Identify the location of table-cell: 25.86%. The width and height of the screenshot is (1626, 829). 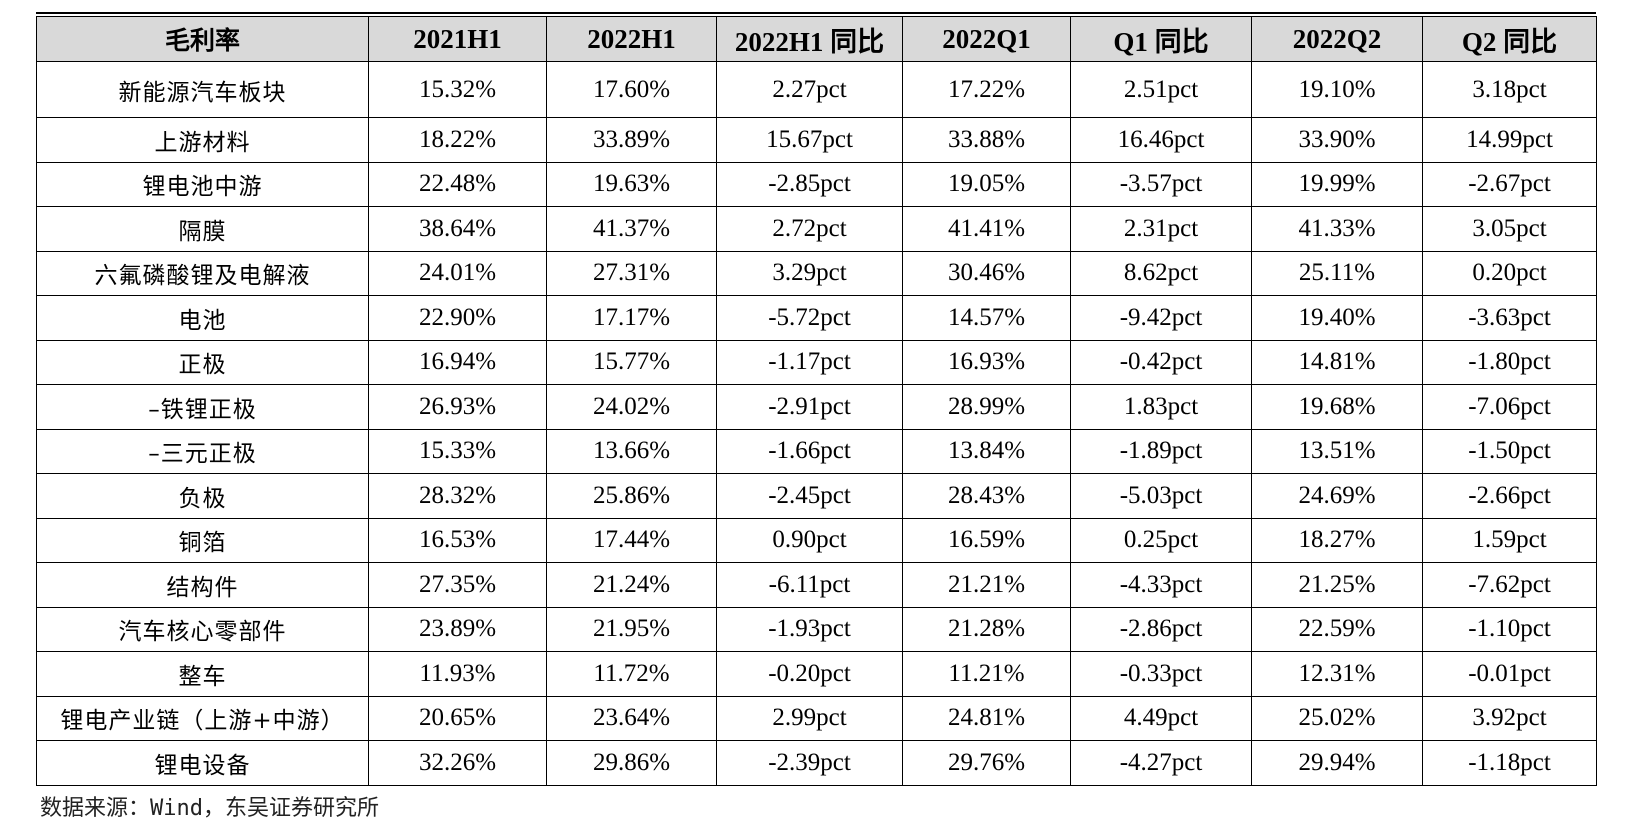
(631, 496).